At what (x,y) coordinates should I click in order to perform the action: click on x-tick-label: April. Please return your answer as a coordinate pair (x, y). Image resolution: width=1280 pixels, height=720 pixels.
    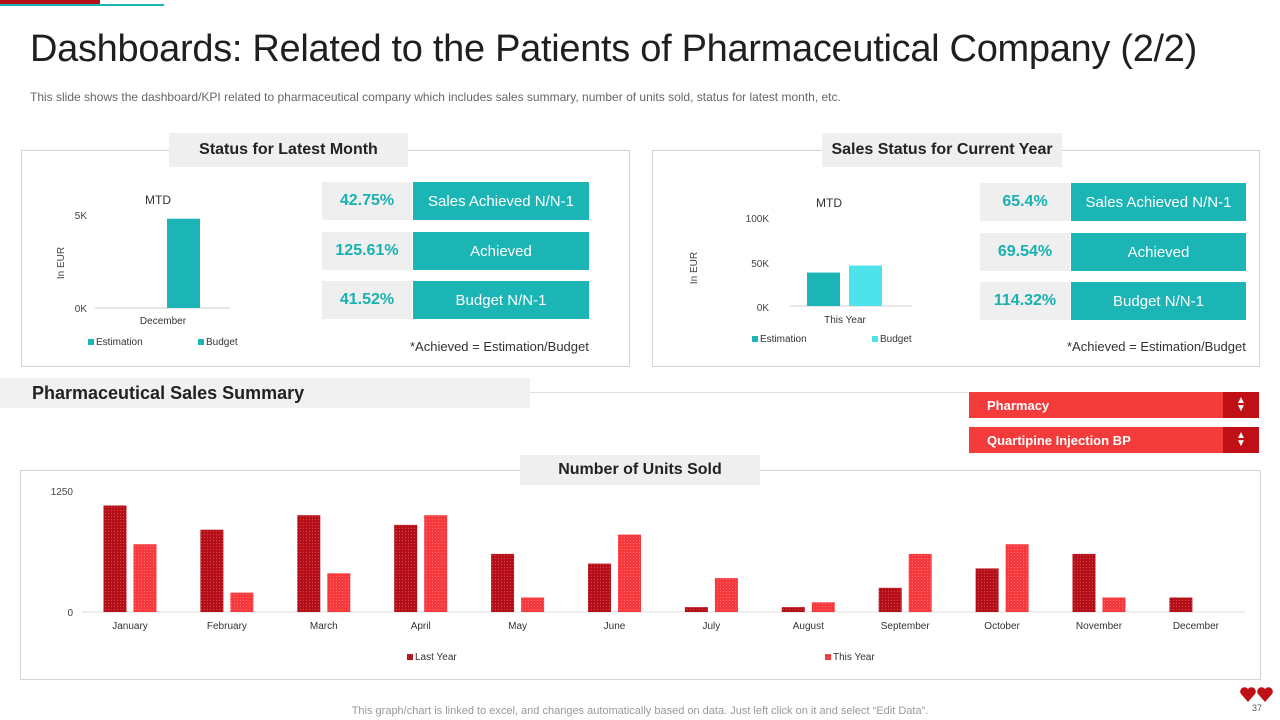
    Looking at the image, I should click on (421, 626).